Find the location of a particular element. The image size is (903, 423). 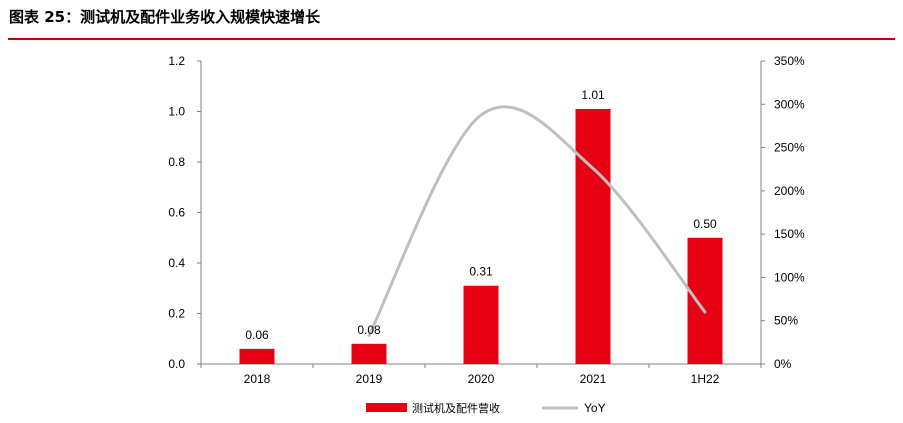

left-tick-label: 0.4 is located at coordinates (176, 263).